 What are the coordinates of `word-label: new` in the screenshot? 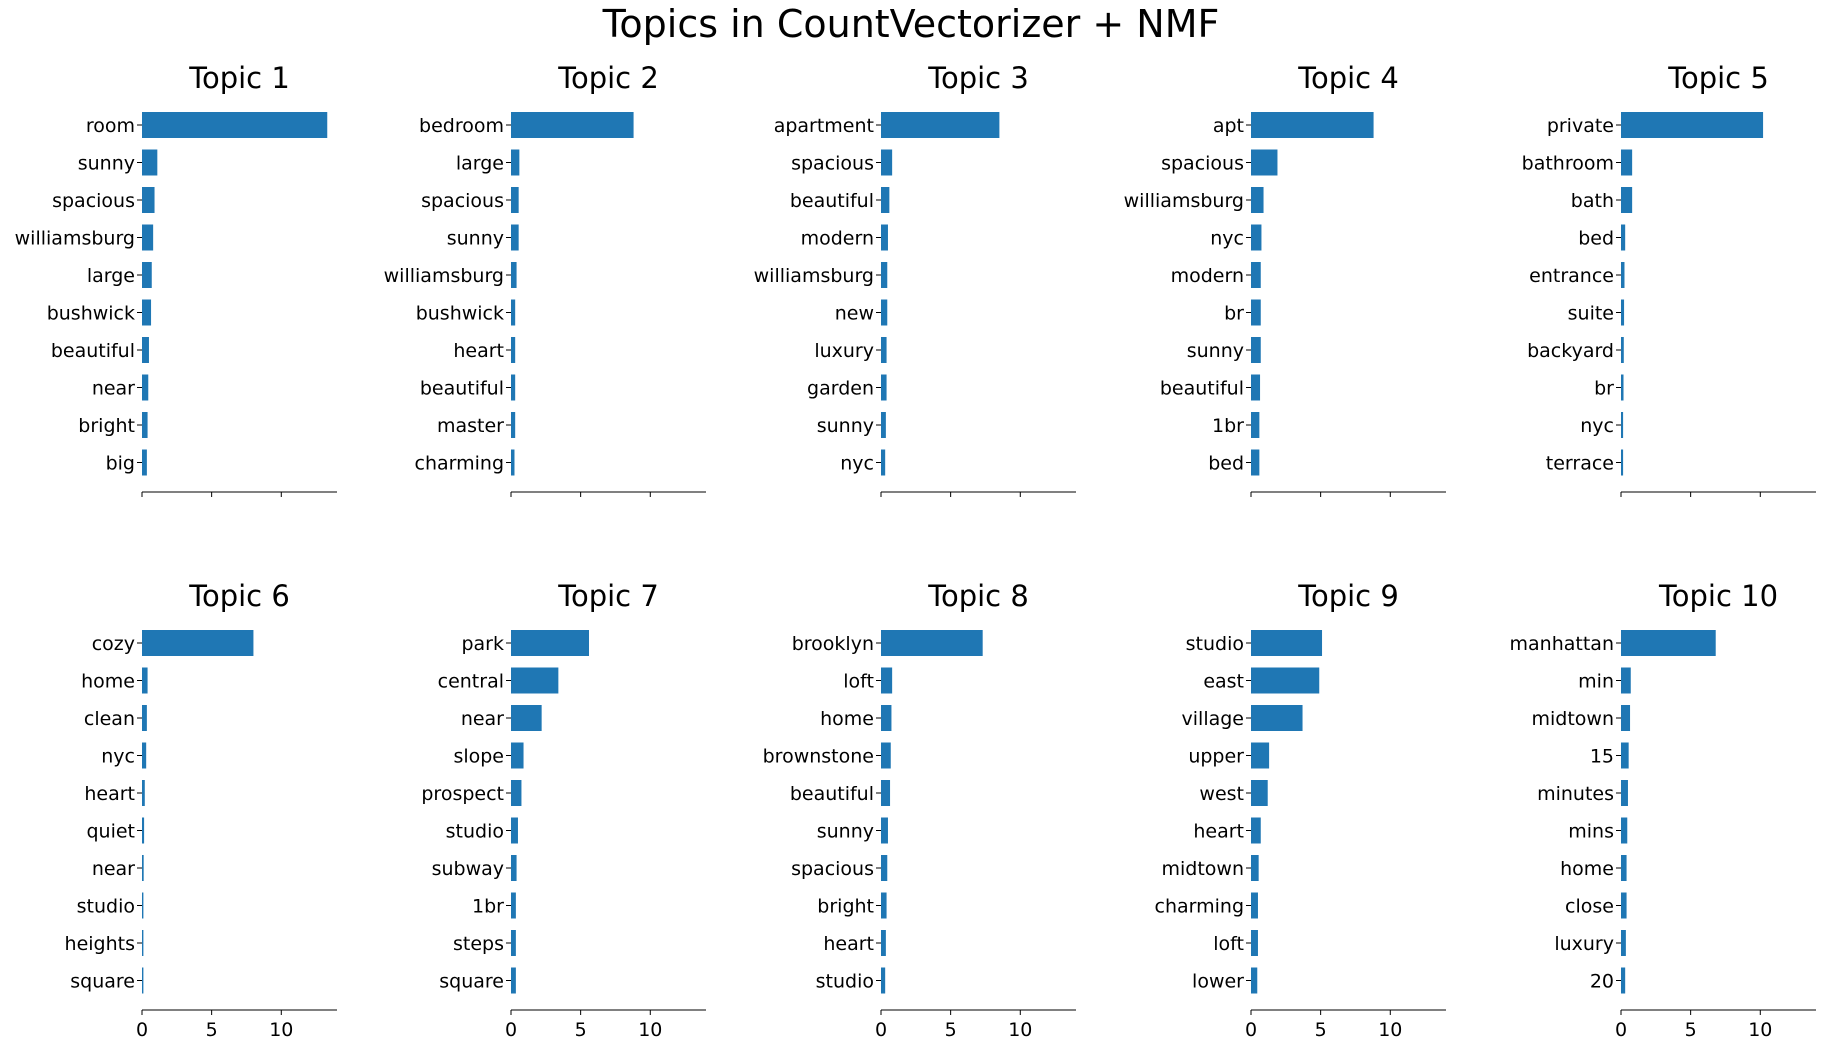 It's located at (854, 314).